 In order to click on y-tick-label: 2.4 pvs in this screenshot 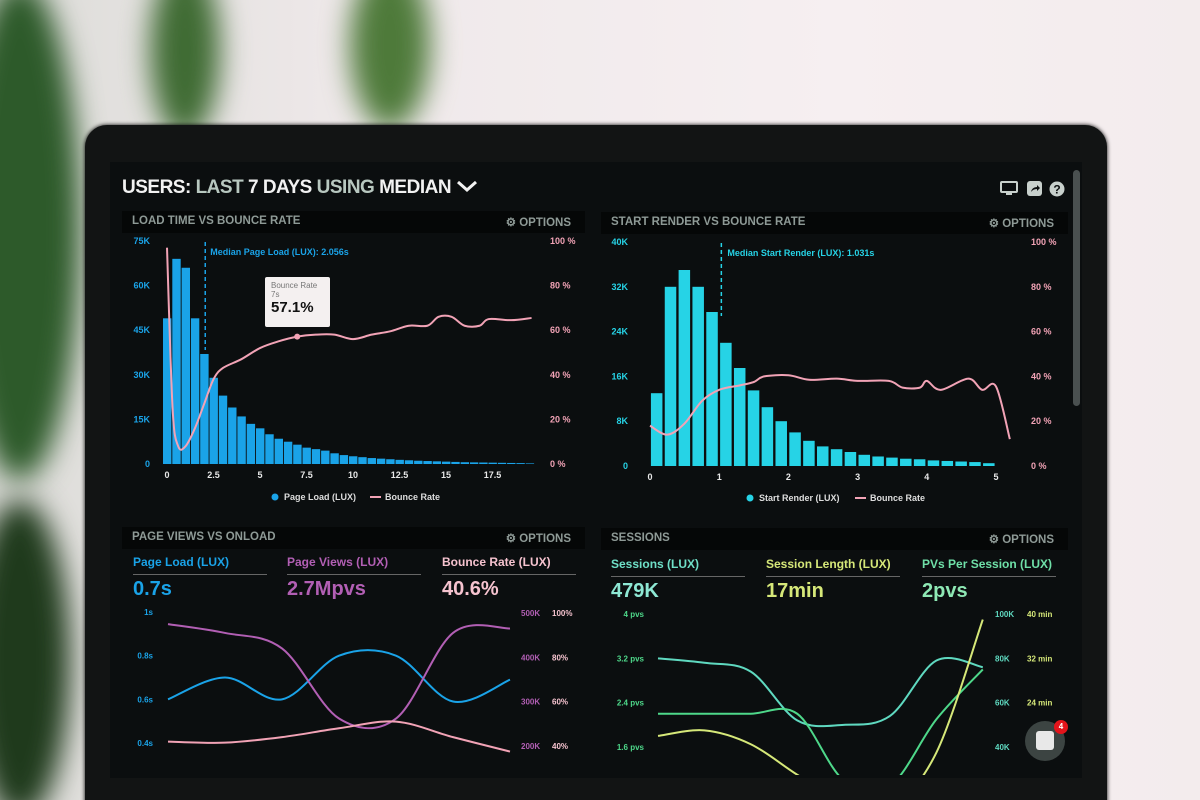, I will do `click(631, 703)`.